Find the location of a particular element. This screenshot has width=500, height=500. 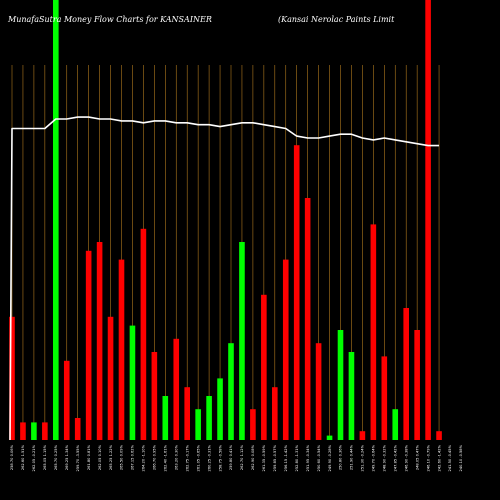

x-tick-label: 261.35 -0.59% is located at coordinates (264, 457).